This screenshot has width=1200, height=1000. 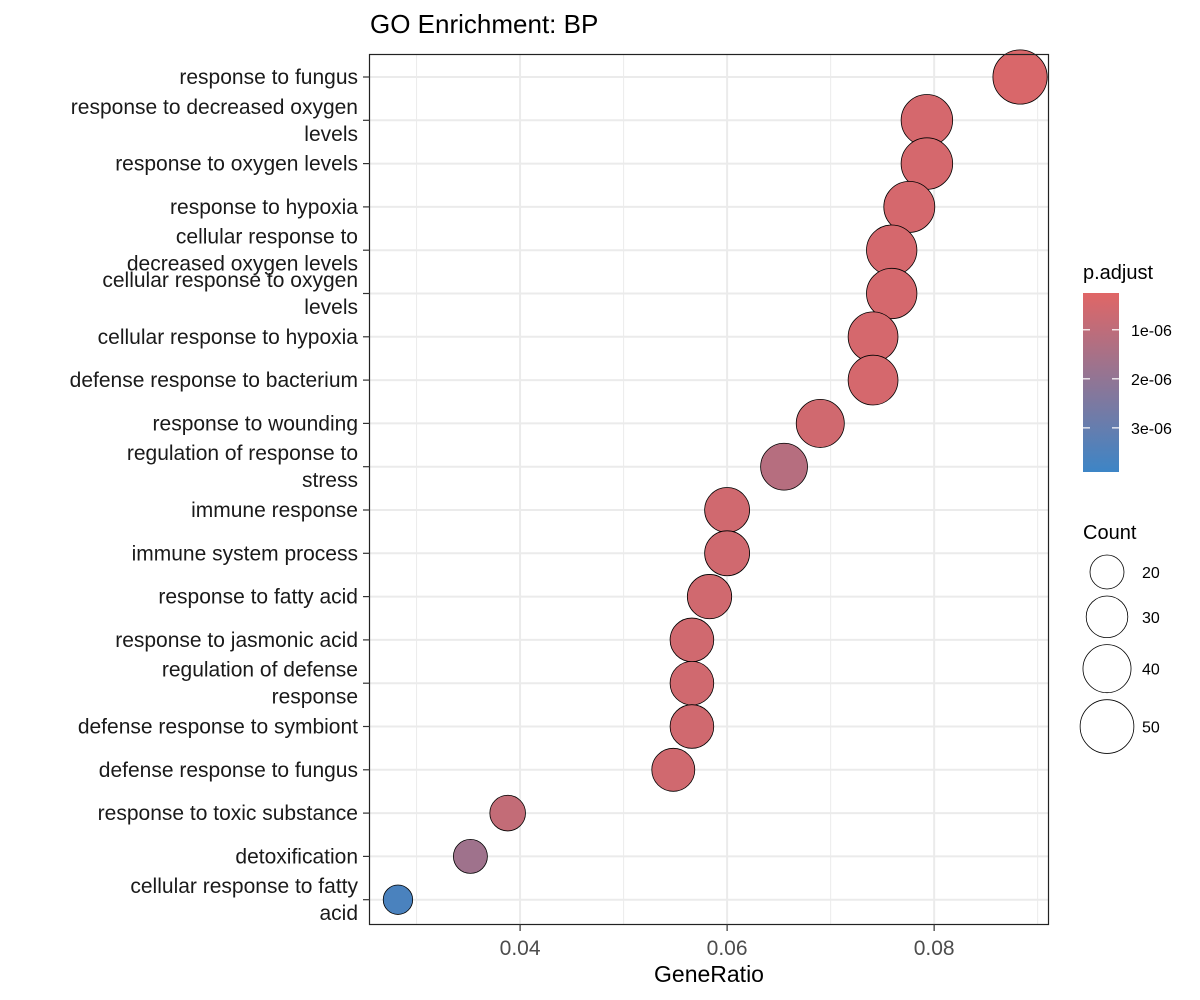 What do you see at coordinates (255, 423) in the screenshot?
I see `y-tick-label: response to wounding` at bounding box center [255, 423].